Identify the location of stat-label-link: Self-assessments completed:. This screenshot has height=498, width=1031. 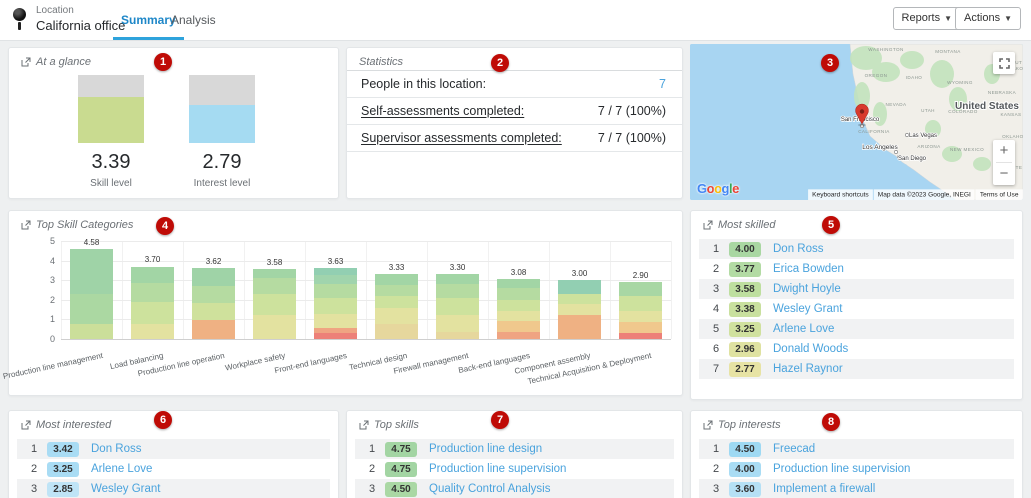
(443, 111).